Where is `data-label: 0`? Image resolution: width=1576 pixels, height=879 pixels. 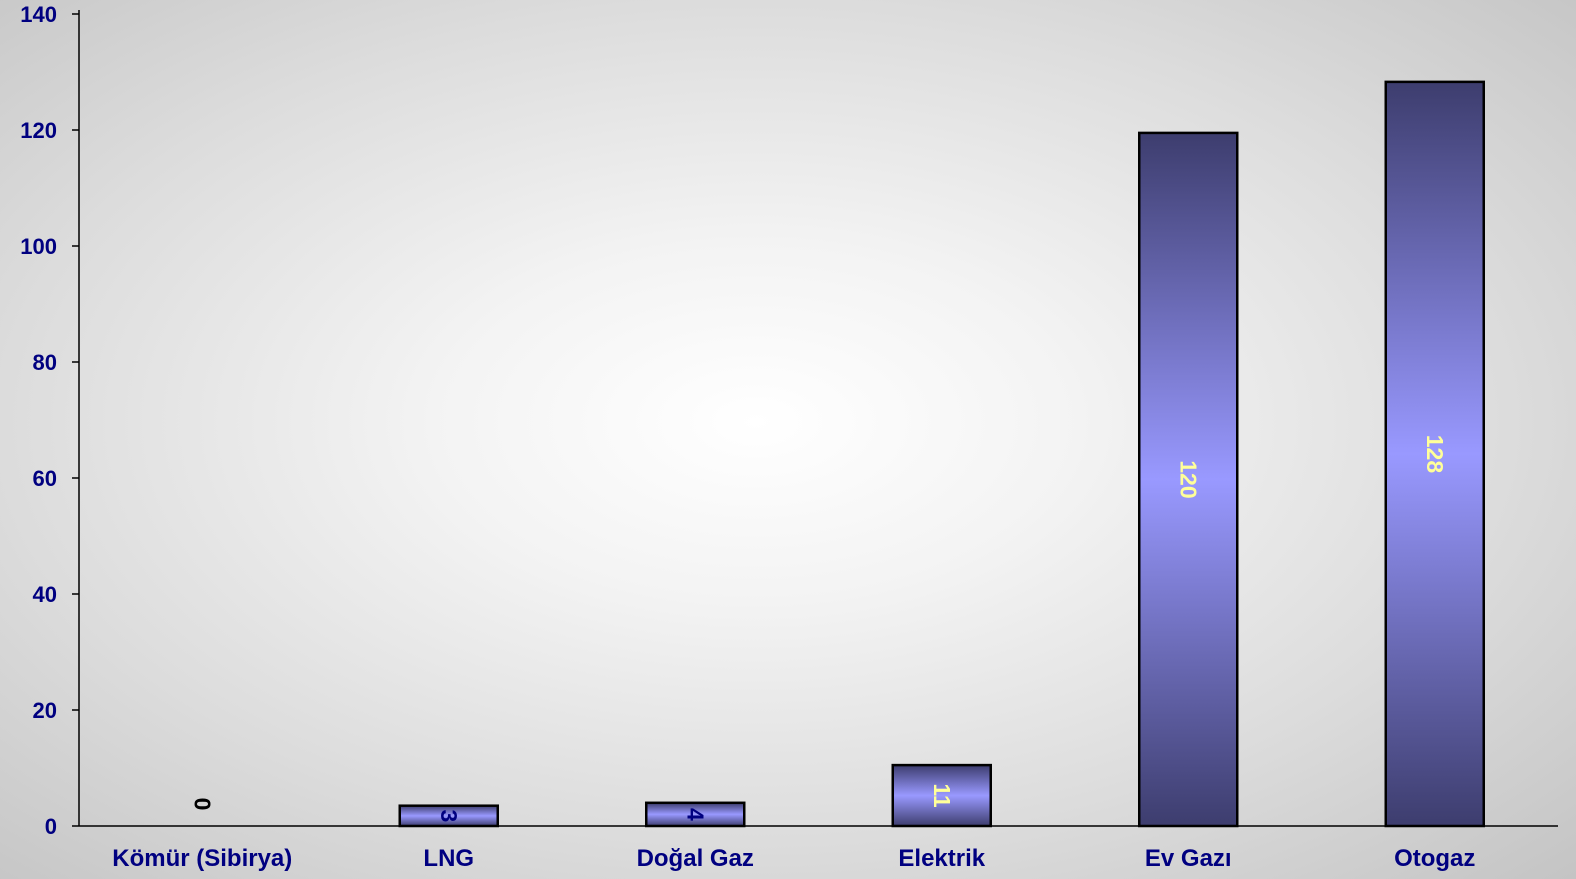 data-label: 0 is located at coordinates (202, 804).